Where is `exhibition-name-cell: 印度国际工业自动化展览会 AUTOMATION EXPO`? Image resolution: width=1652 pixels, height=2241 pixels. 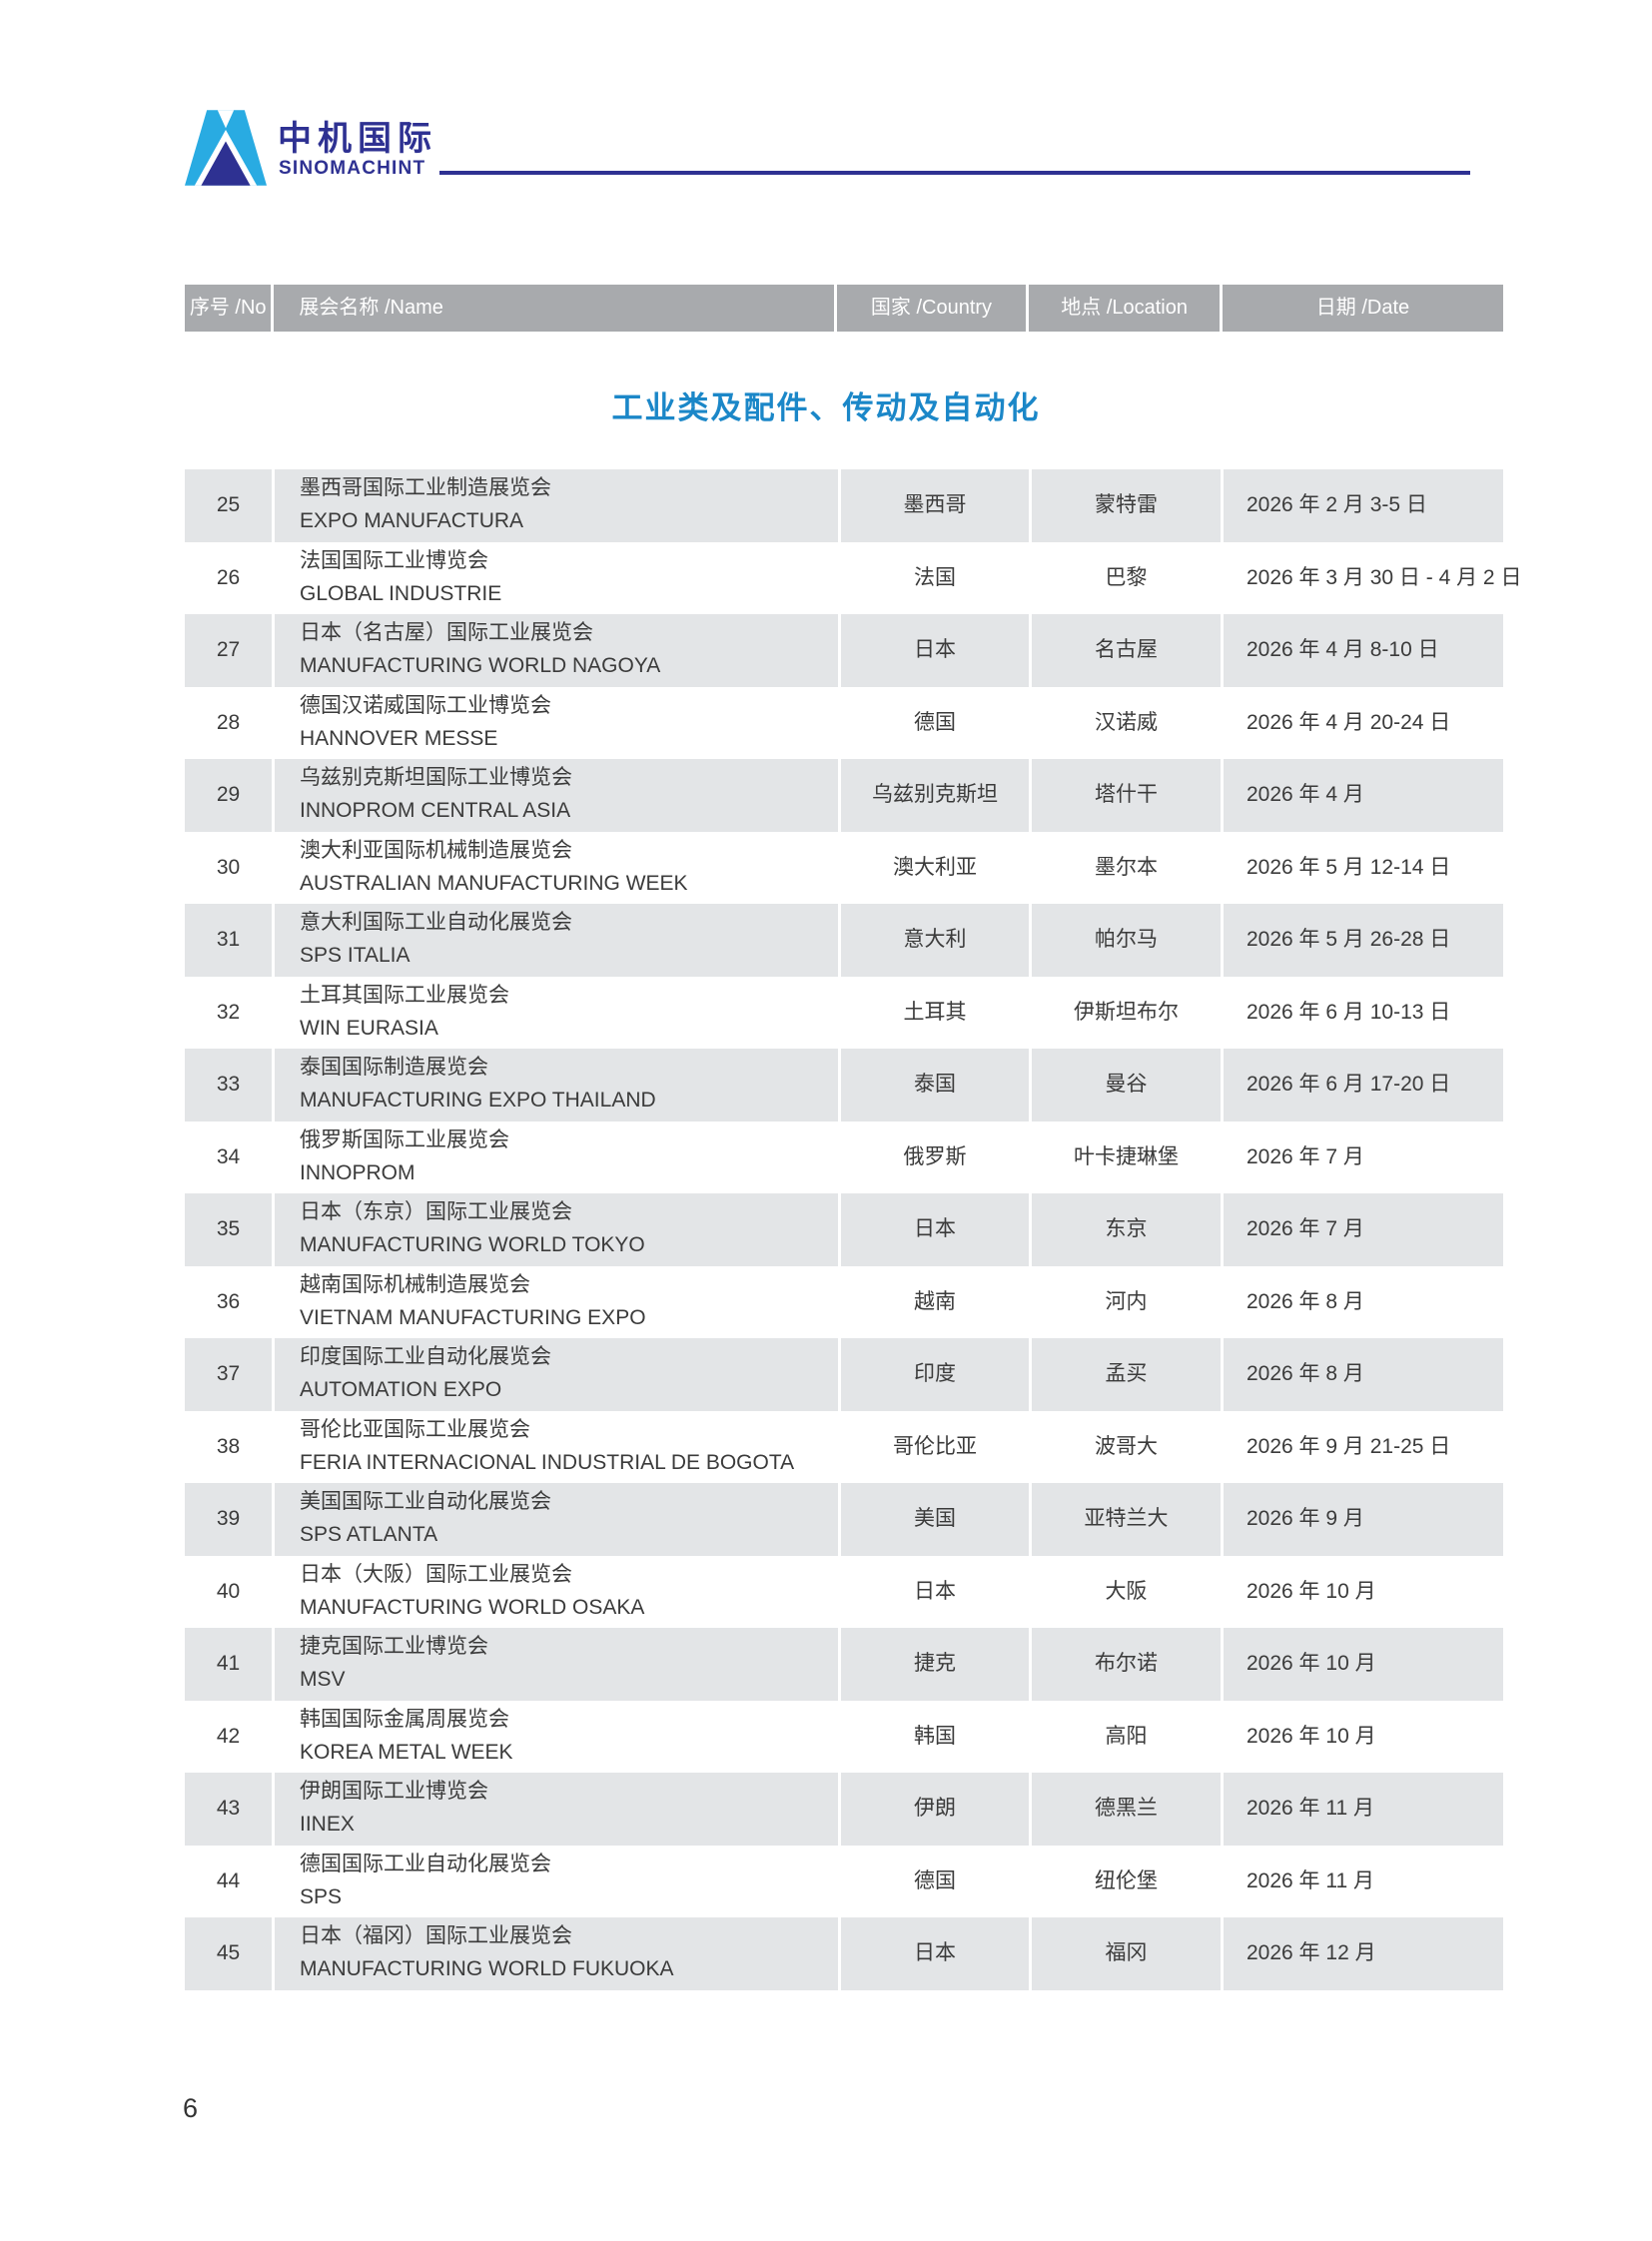 exhibition-name-cell: 印度国际工业自动化展览会 AUTOMATION EXPO is located at coordinates (555, 1374).